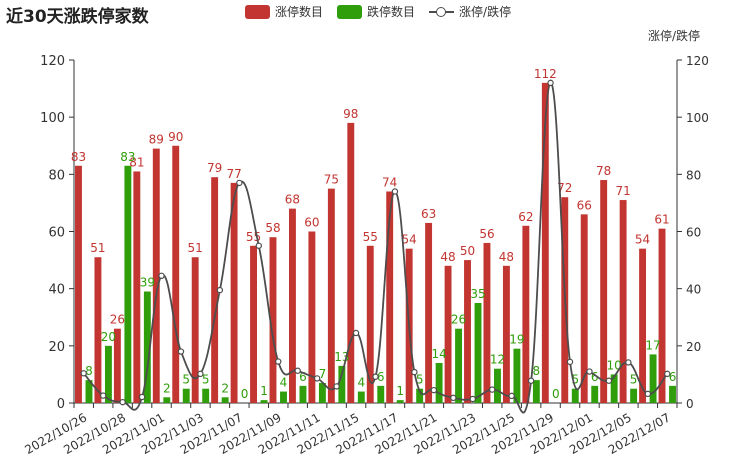 Image resolution: width=750 pixels, height=463 pixels. Describe the element at coordinates (458, 320) in the screenshot. I see `bar-label-limit-down: 26` at that location.